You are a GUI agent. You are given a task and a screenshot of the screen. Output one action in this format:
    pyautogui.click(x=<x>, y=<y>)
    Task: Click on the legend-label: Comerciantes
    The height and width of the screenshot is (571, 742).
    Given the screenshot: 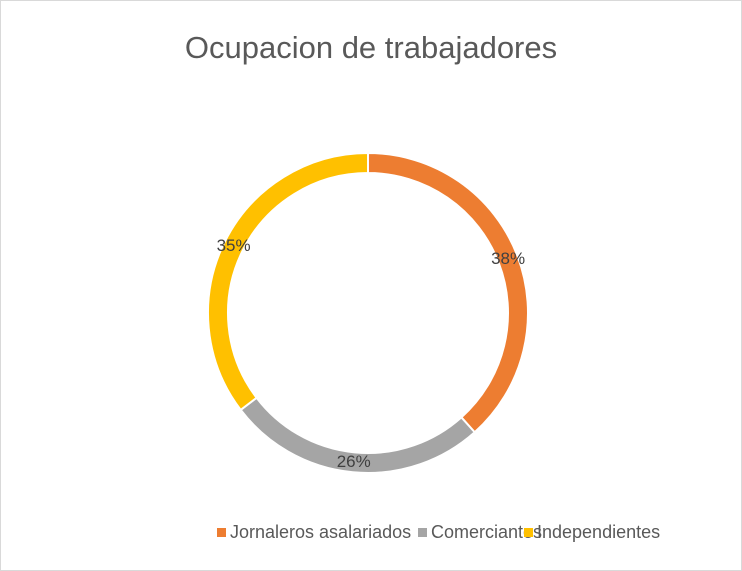 What is the action you would take?
    pyautogui.click(x=486, y=532)
    